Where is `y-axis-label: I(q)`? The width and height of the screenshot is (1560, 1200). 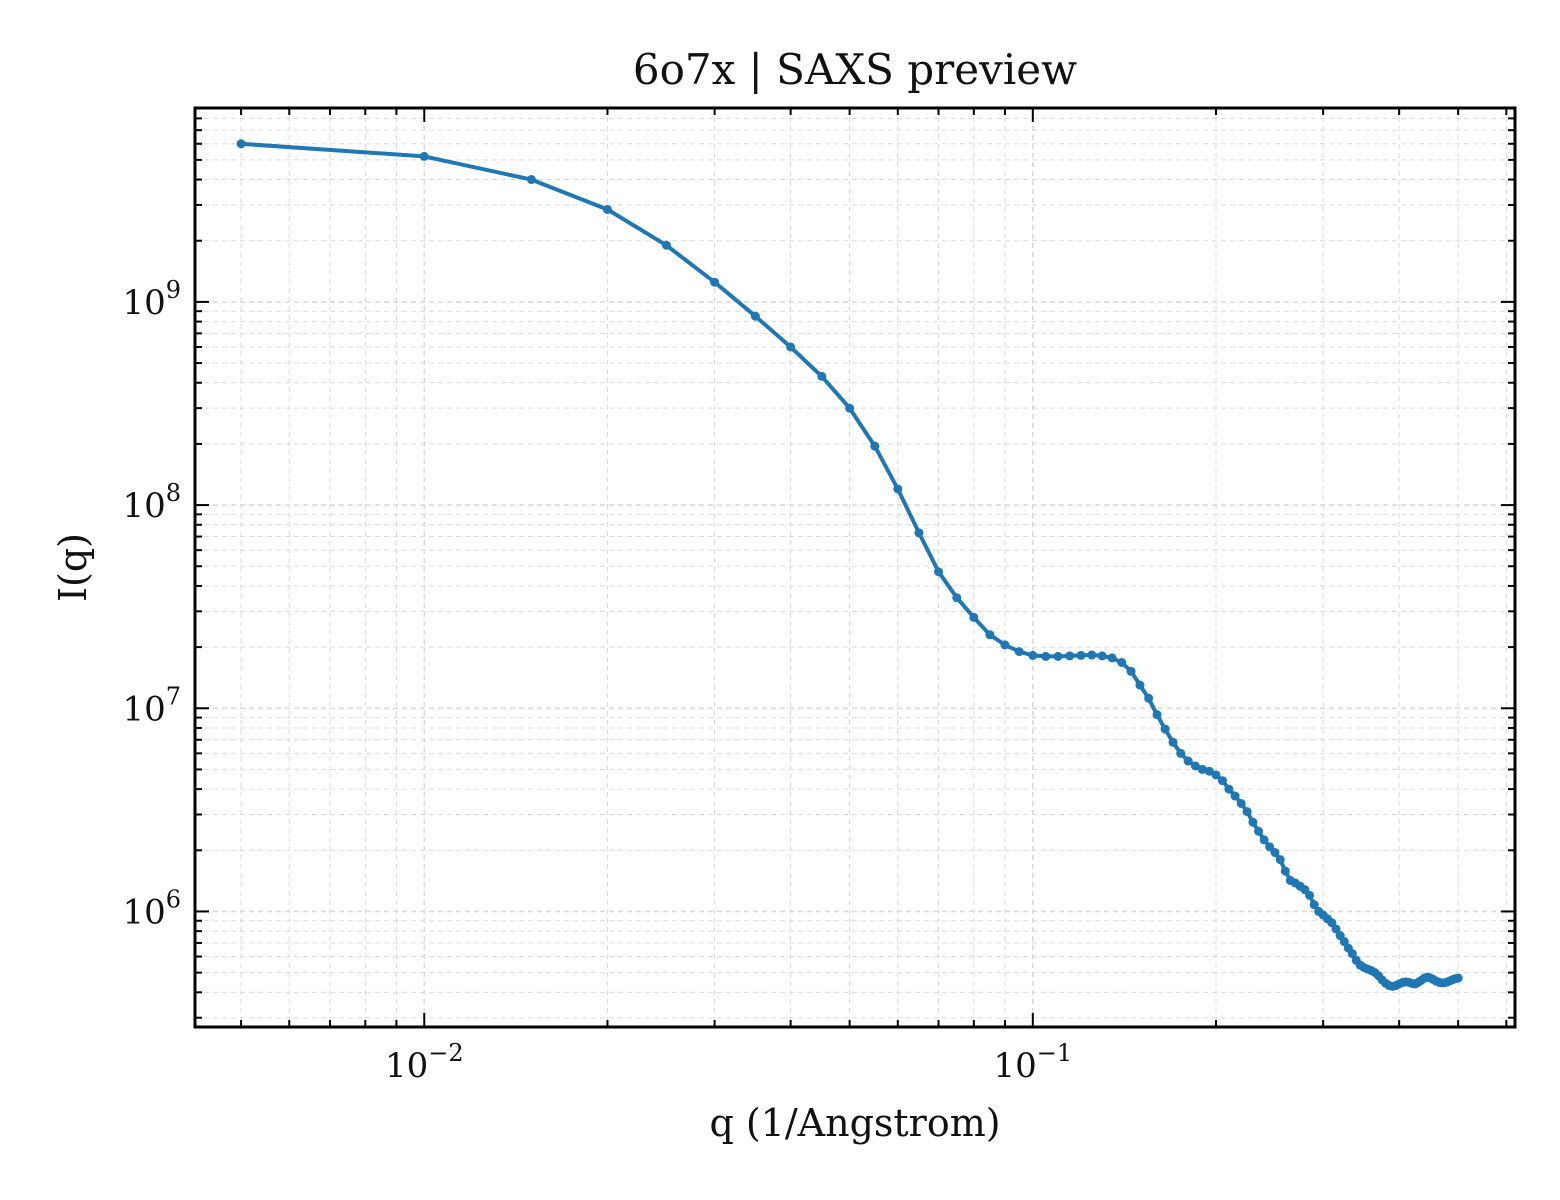
y-axis-label: I(q) is located at coordinates (73, 567).